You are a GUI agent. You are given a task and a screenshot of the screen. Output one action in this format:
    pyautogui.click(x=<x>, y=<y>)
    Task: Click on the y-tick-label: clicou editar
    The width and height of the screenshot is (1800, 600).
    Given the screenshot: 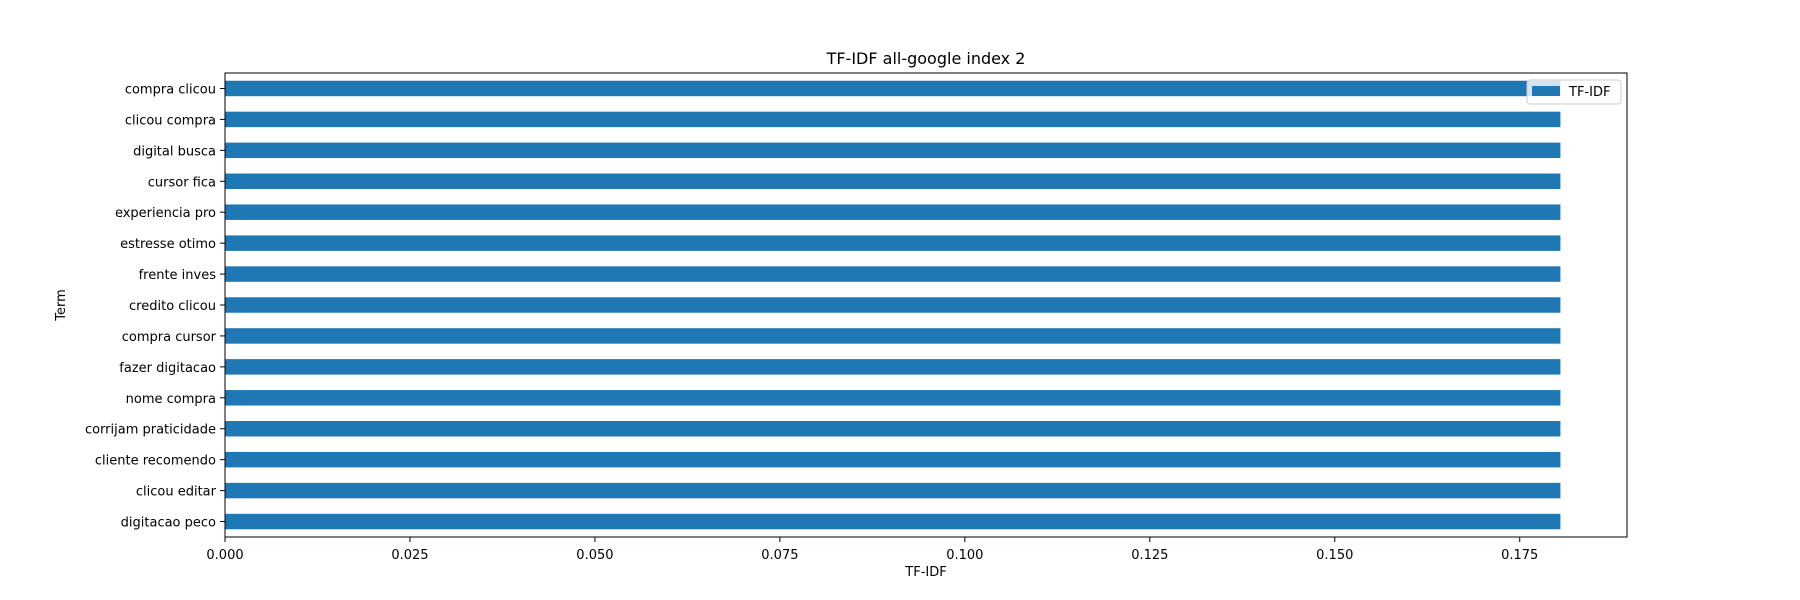 What is the action you would take?
    pyautogui.click(x=176, y=492)
    